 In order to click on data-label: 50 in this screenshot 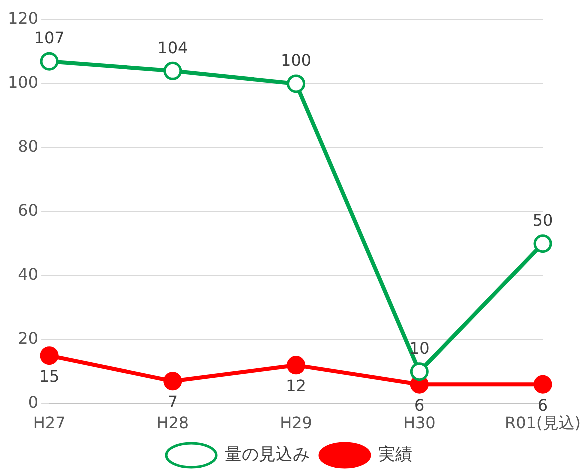, I will do `click(543, 220)`.